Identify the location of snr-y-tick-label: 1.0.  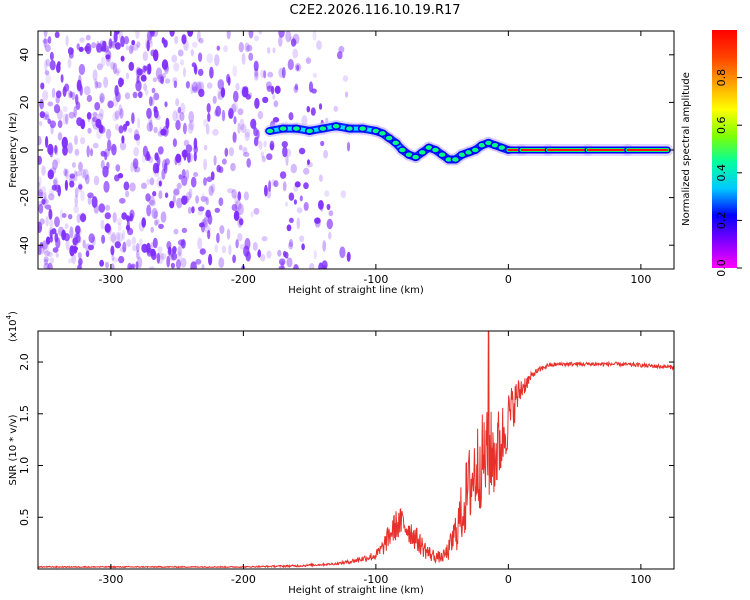
(24, 466).